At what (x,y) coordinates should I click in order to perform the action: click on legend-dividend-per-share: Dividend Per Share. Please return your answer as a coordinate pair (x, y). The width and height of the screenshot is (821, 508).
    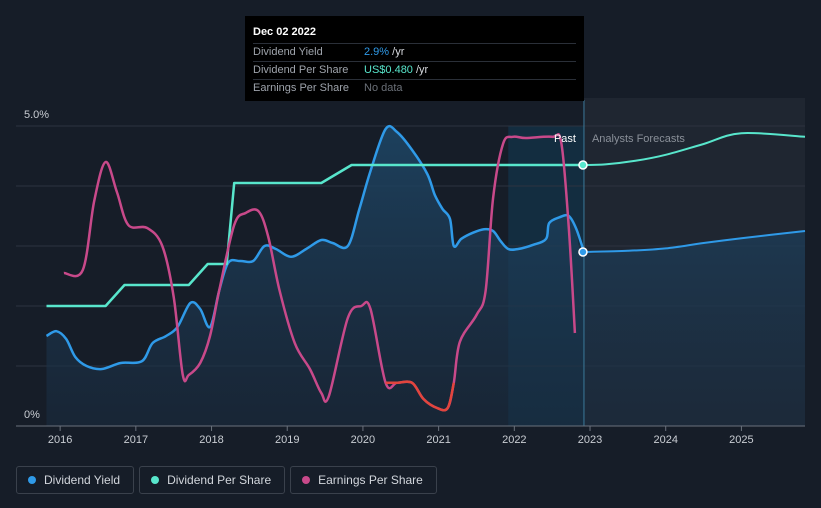
    Looking at the image, I should click on (212, 480).